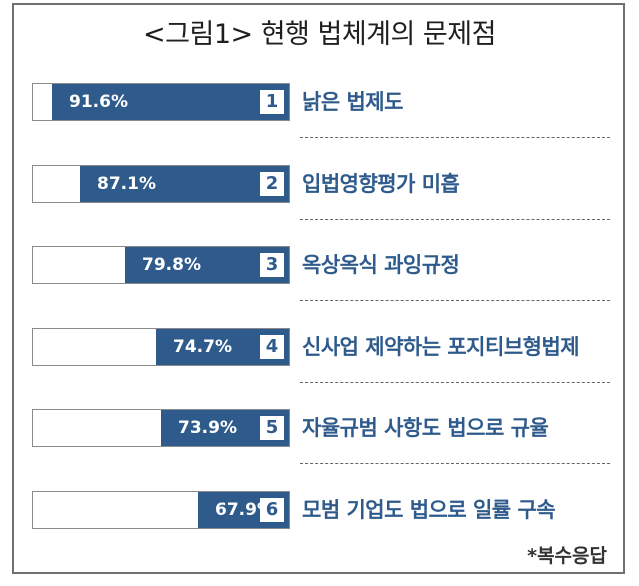  What do you see at coordinates (381, 265) in the screenshot?
I see `category-label: 옥상옥식 과잉규정` at bounding box center [381, 265].